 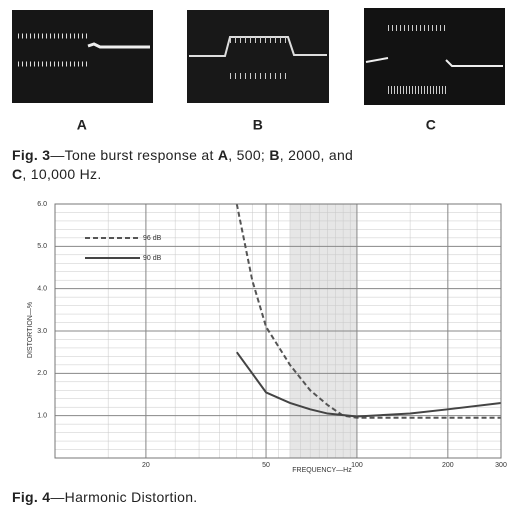 What do you see at coordinates (322, 470) in the screenshot?
I see `x-axis-label: FREQUENCY—Hz` at bounding box center [322, 470].